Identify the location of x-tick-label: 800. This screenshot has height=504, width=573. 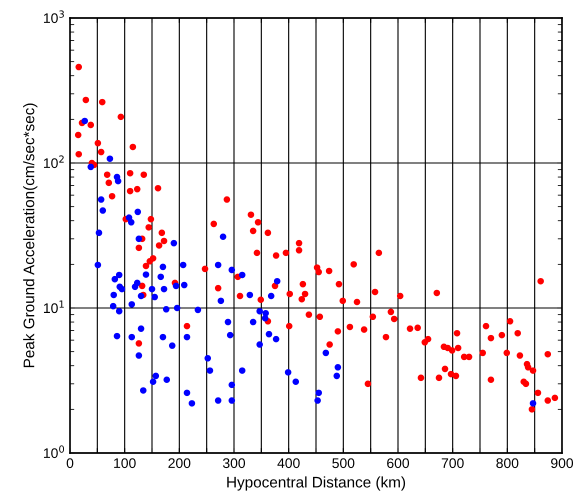
(507, 463).